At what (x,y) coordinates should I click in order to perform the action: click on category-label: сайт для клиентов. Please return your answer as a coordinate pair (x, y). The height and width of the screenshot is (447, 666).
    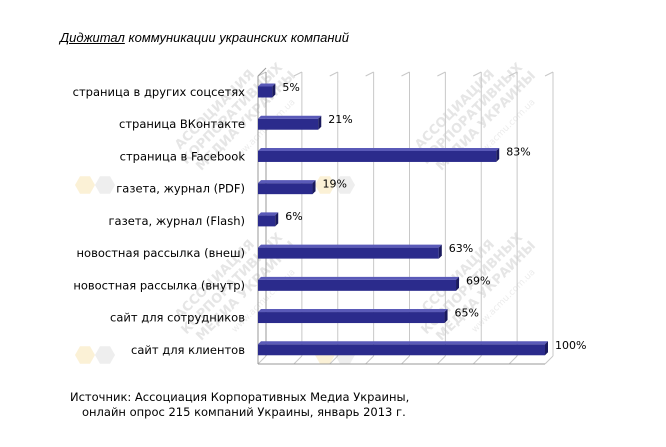
    Looking at the image, I should click on (188, 350).